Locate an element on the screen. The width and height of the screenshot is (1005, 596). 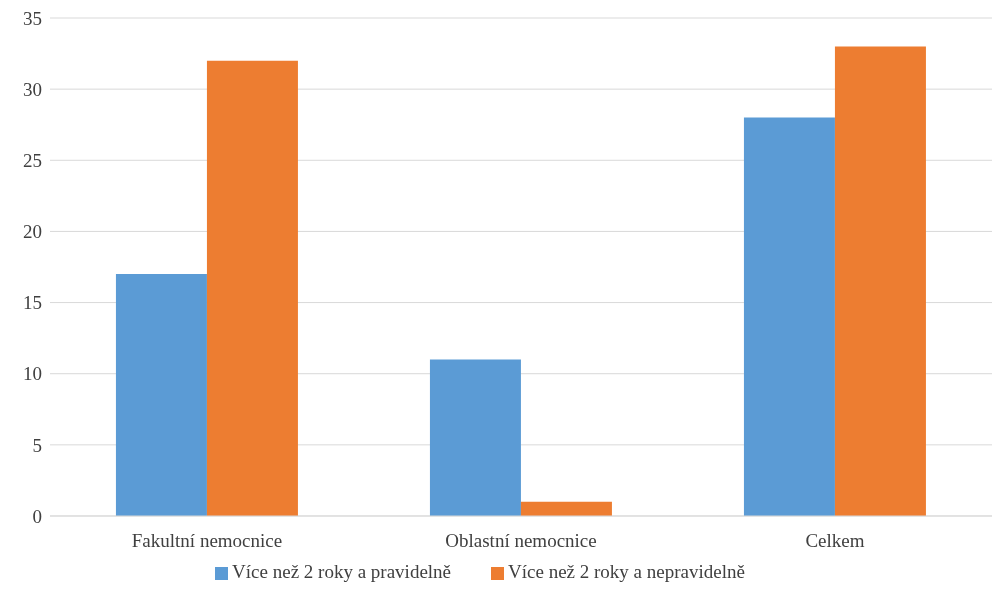
x-tick-label: Celkem is located at coordinates (835, 541).